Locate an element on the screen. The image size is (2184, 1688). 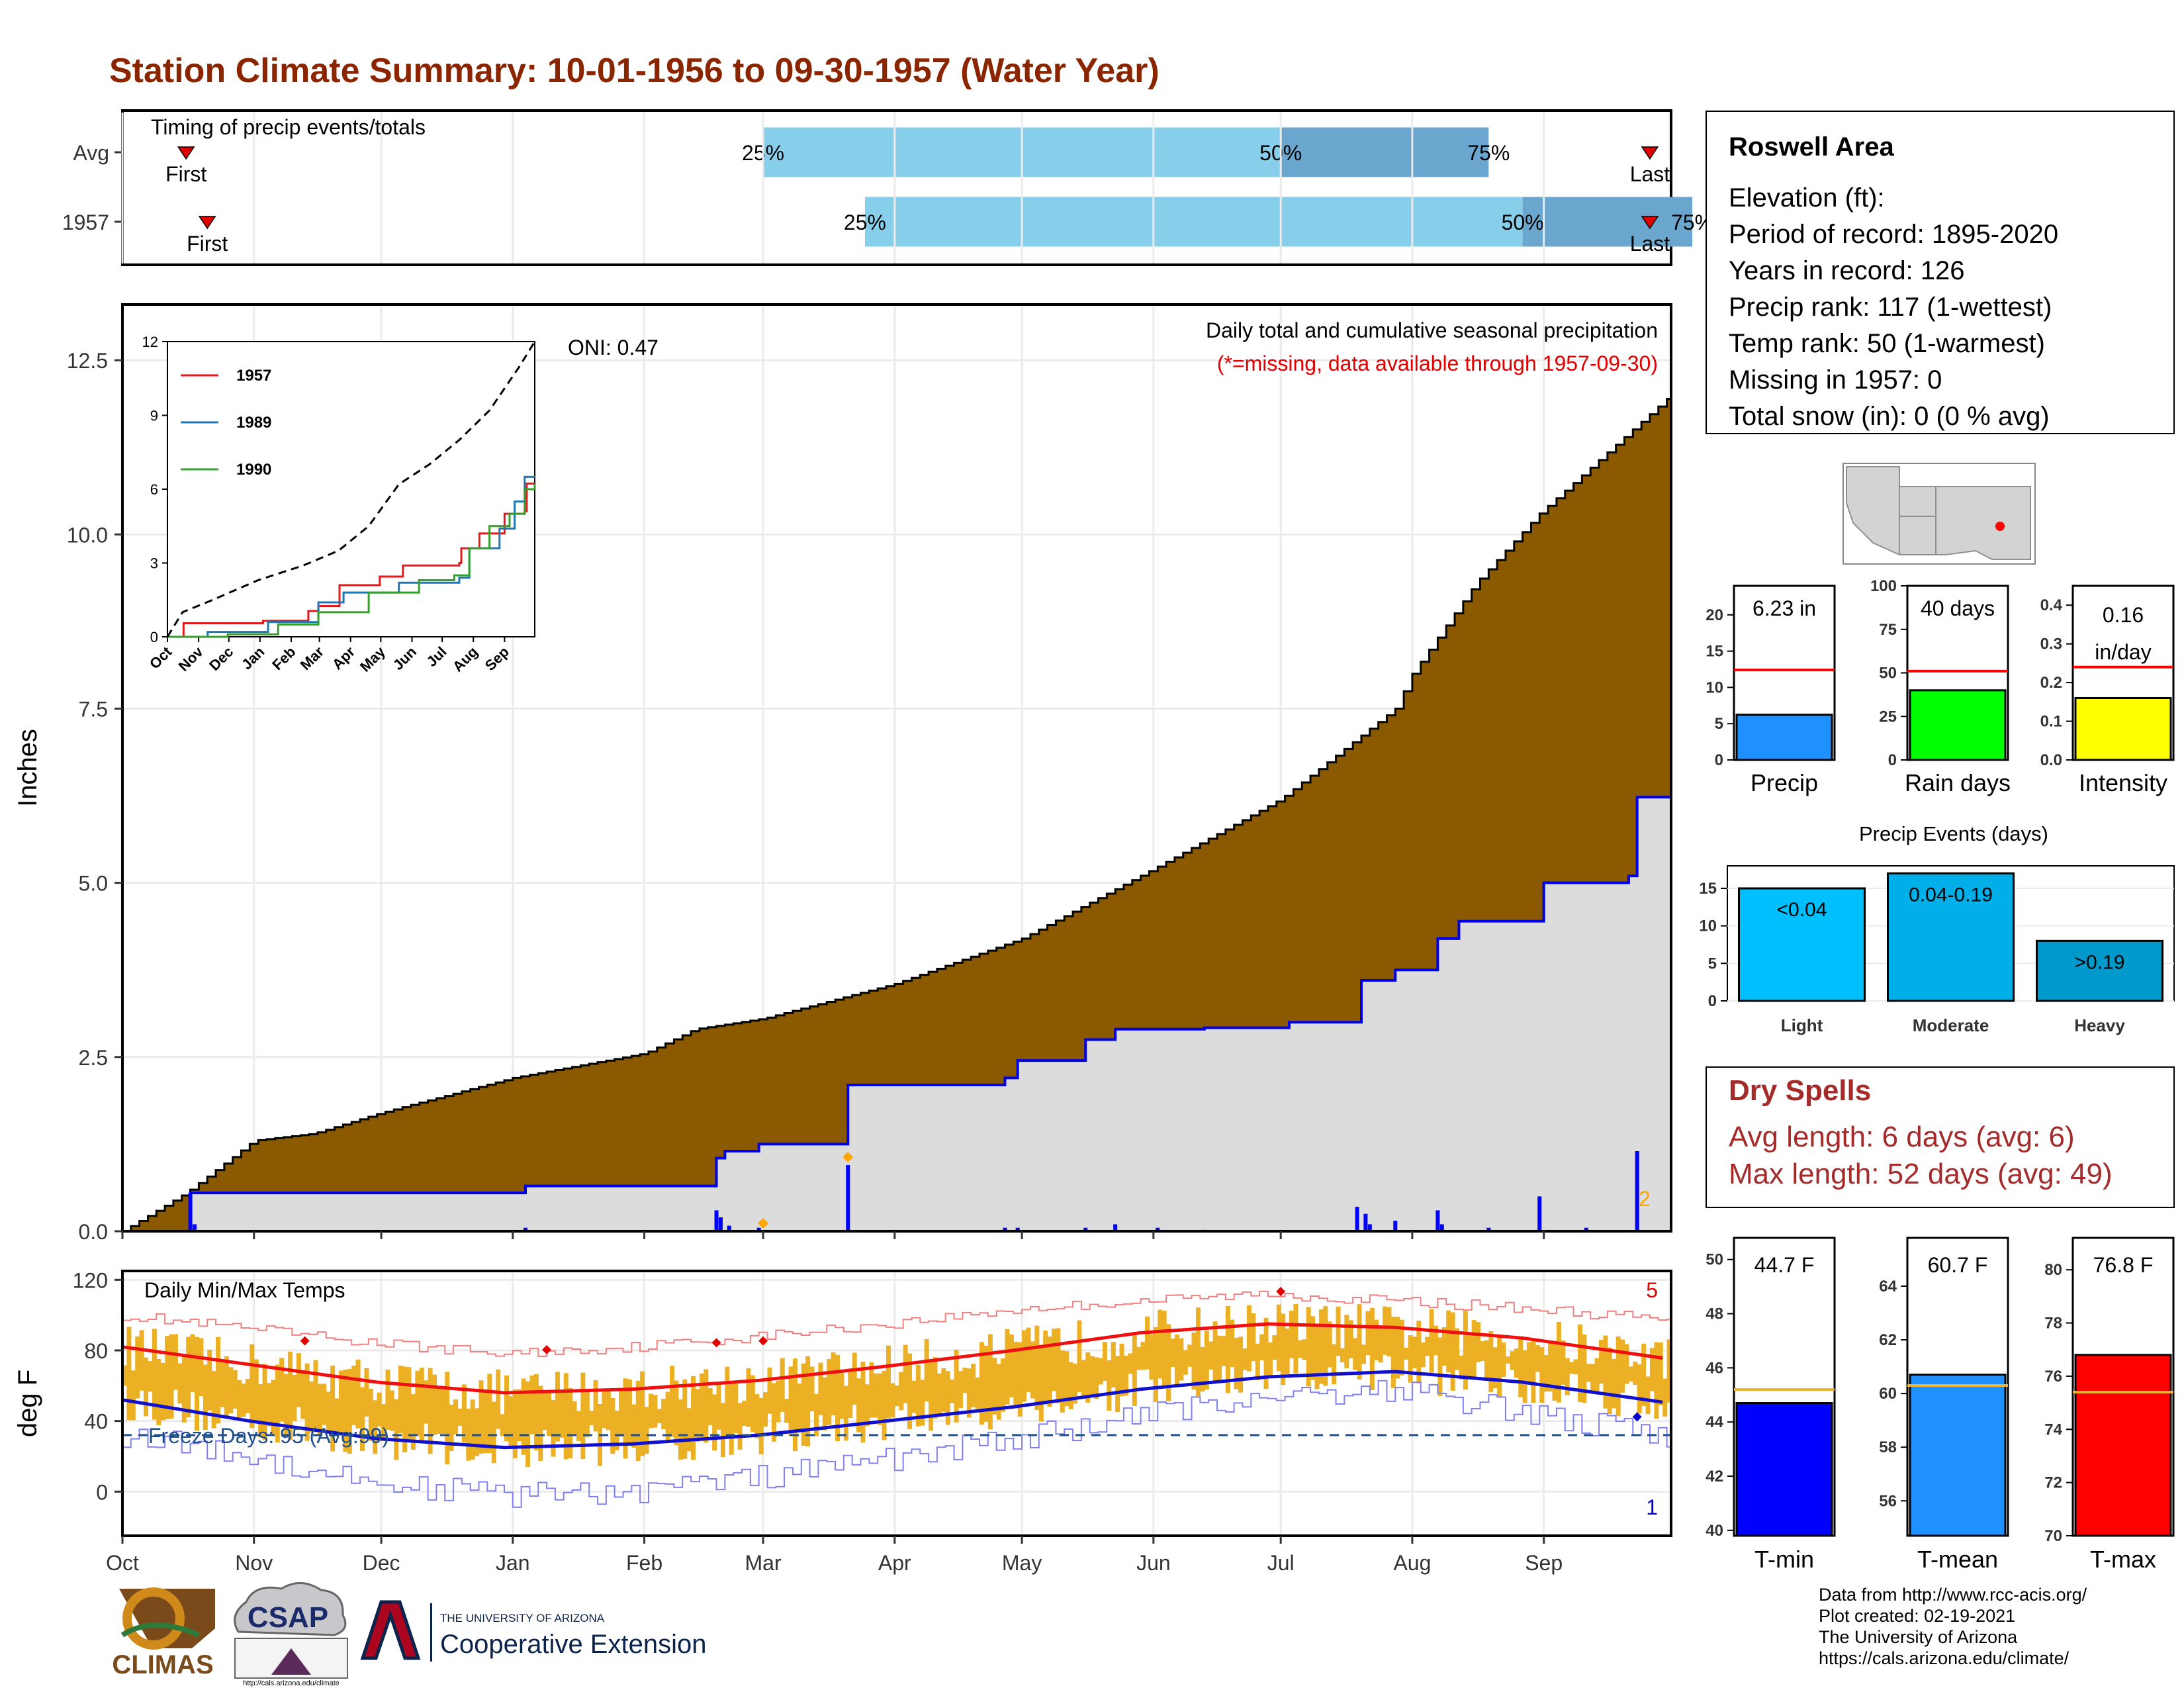
events-ytick-label: 5 is located at coordinates (1712, 963).